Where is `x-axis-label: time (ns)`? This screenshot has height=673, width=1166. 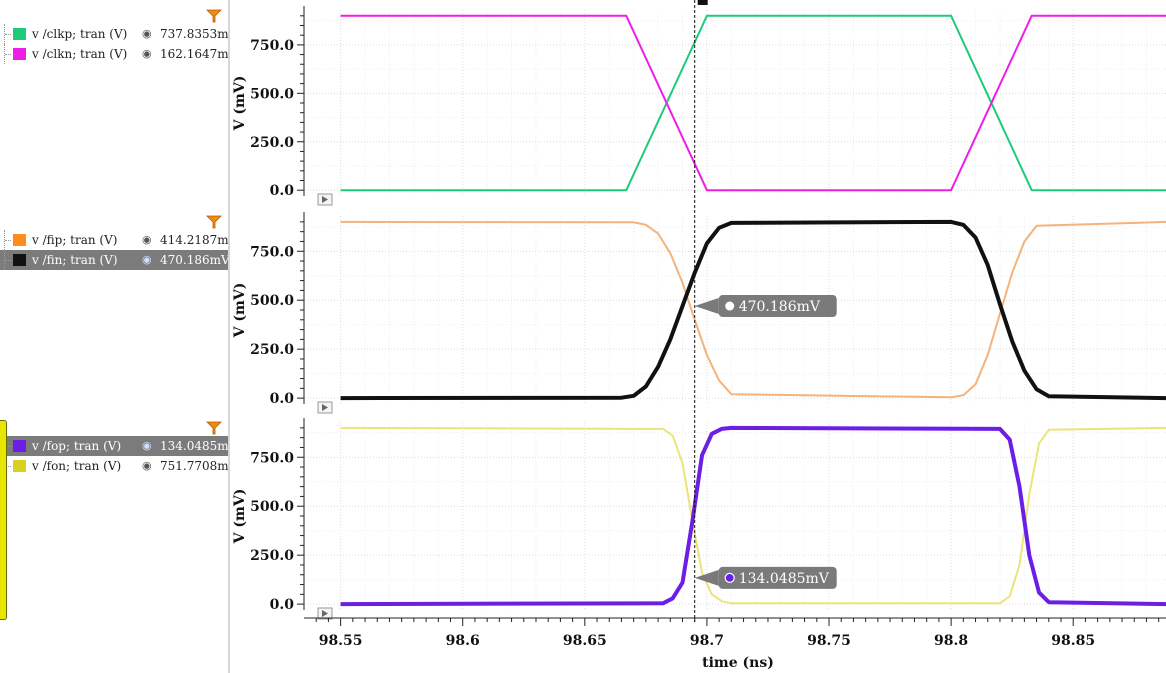 x-axis-label: time (ns) is located at coordinates (738, 663).